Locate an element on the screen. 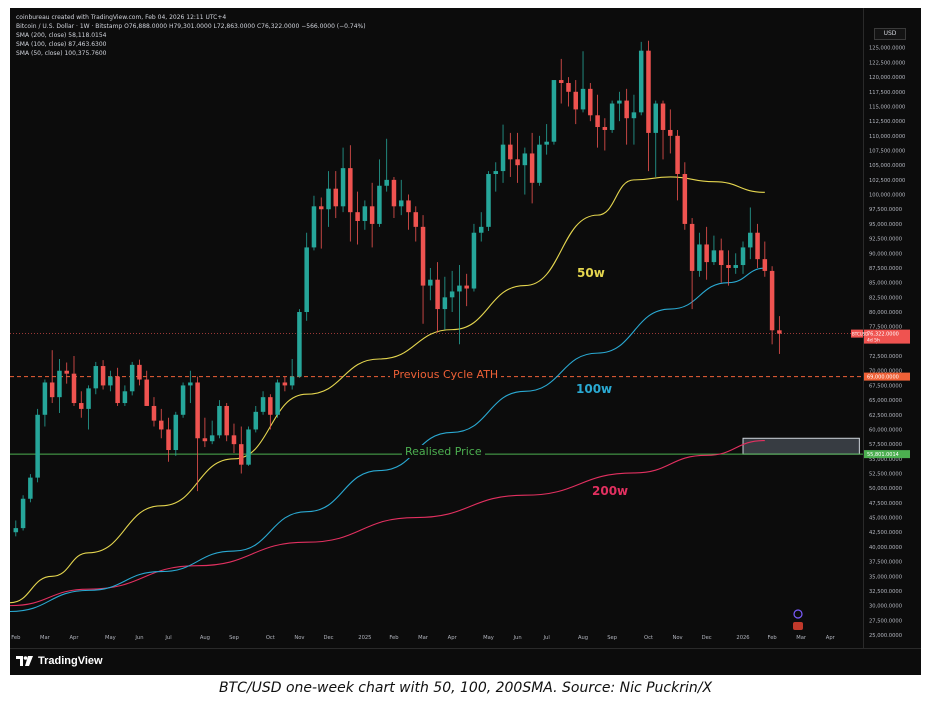  price-tick-label: 50,000.0000 is located at coordinates (885, 489).